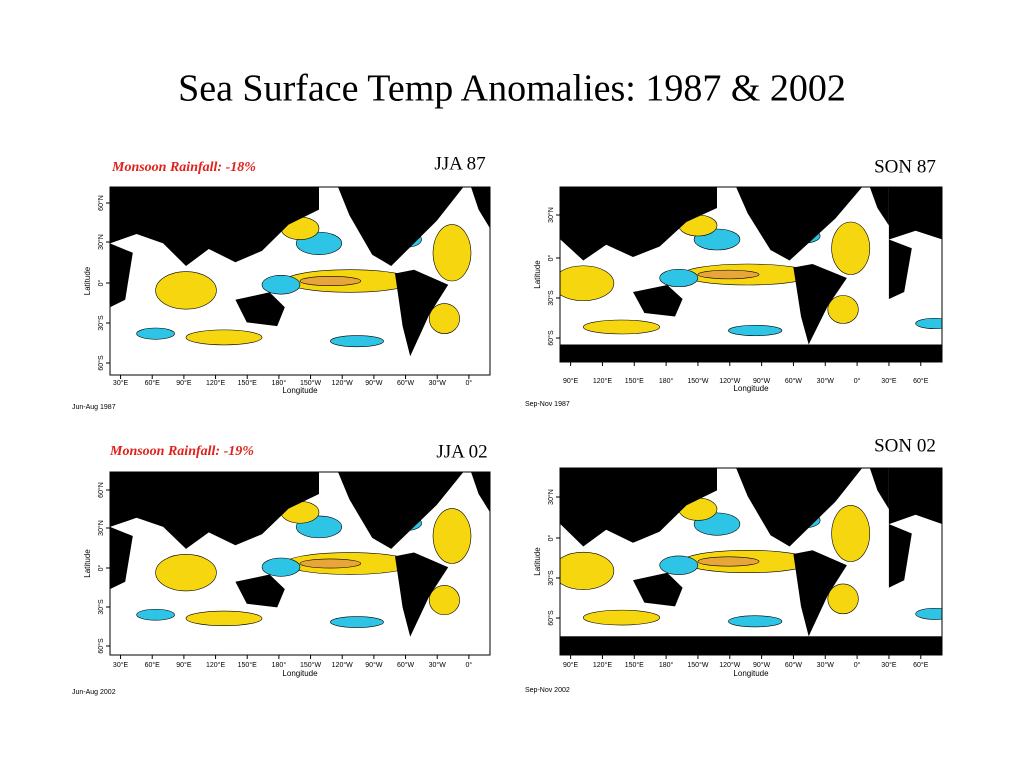  Describe the element at coordinates (751, 645) in the screenshot. I see `antarctica` at that location.